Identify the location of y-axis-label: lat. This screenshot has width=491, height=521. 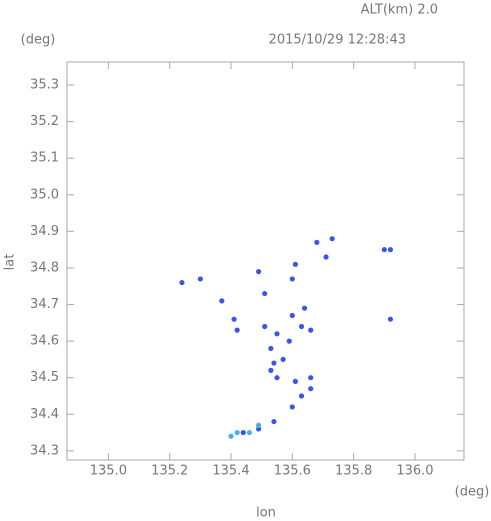
(10, 262).